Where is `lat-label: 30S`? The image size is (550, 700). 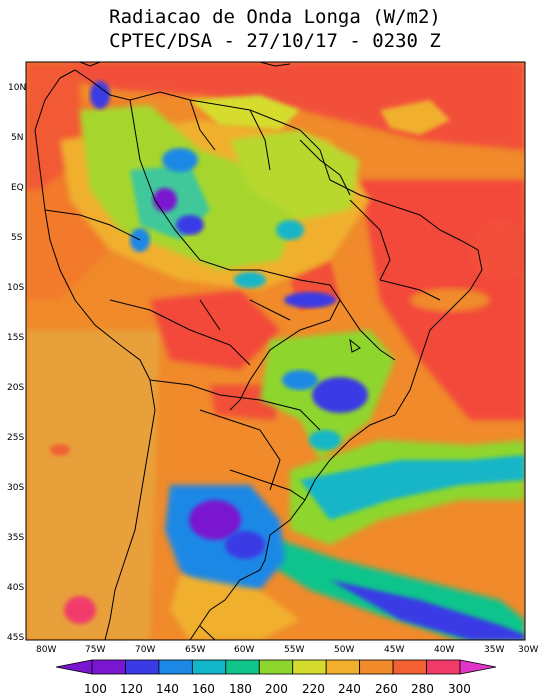
lat-label: 30S is located at coordinates (15, 488).